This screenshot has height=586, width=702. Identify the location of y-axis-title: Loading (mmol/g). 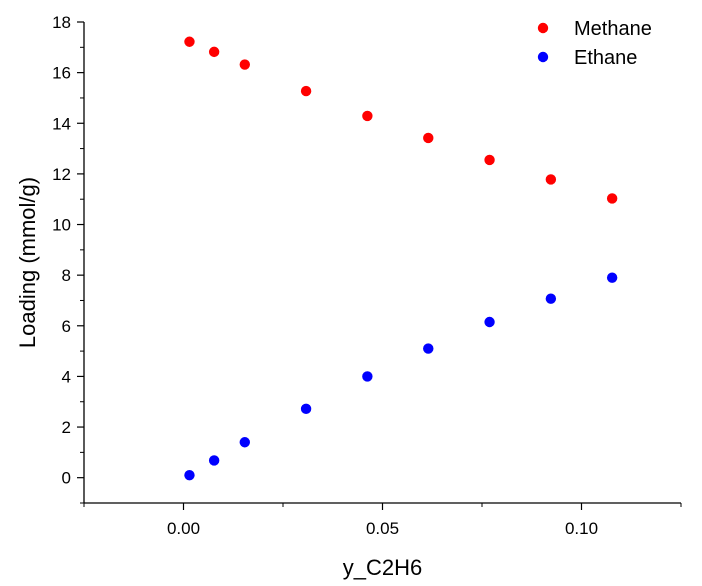
(27, 262).